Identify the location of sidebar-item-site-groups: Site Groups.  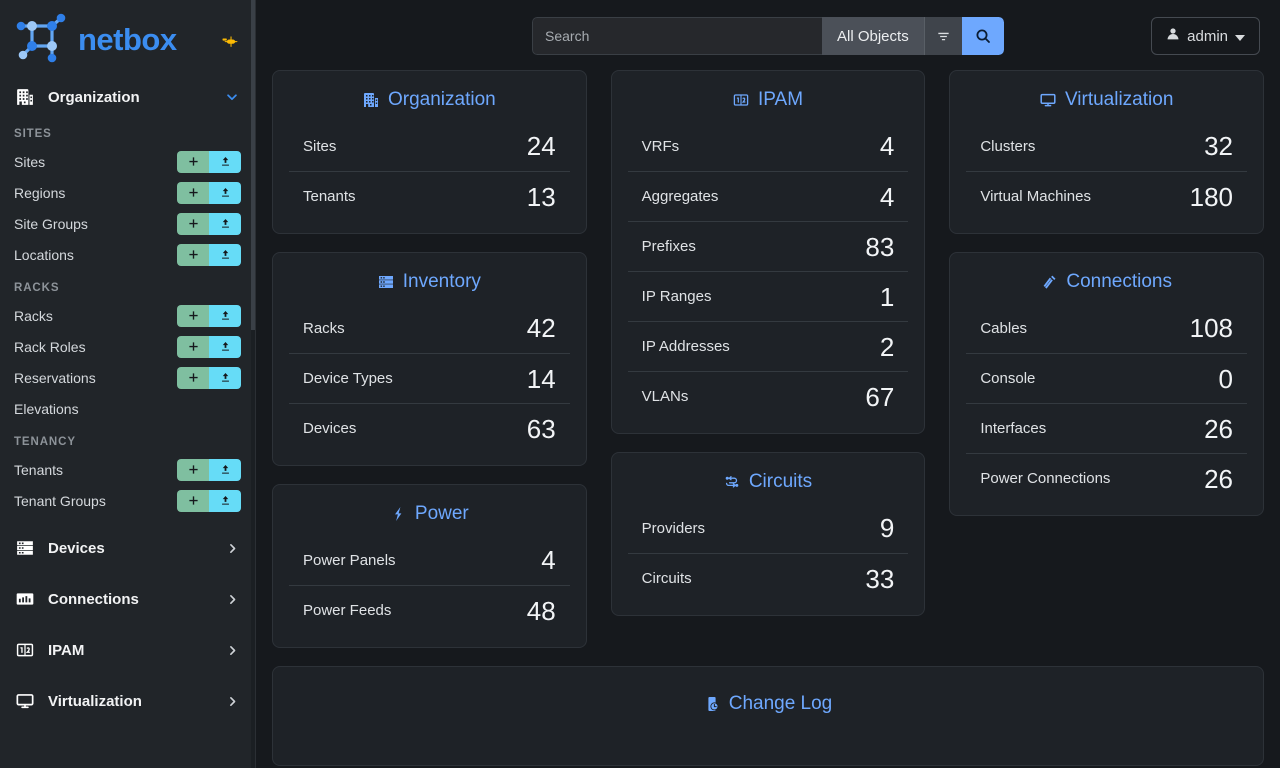
(127, 223).